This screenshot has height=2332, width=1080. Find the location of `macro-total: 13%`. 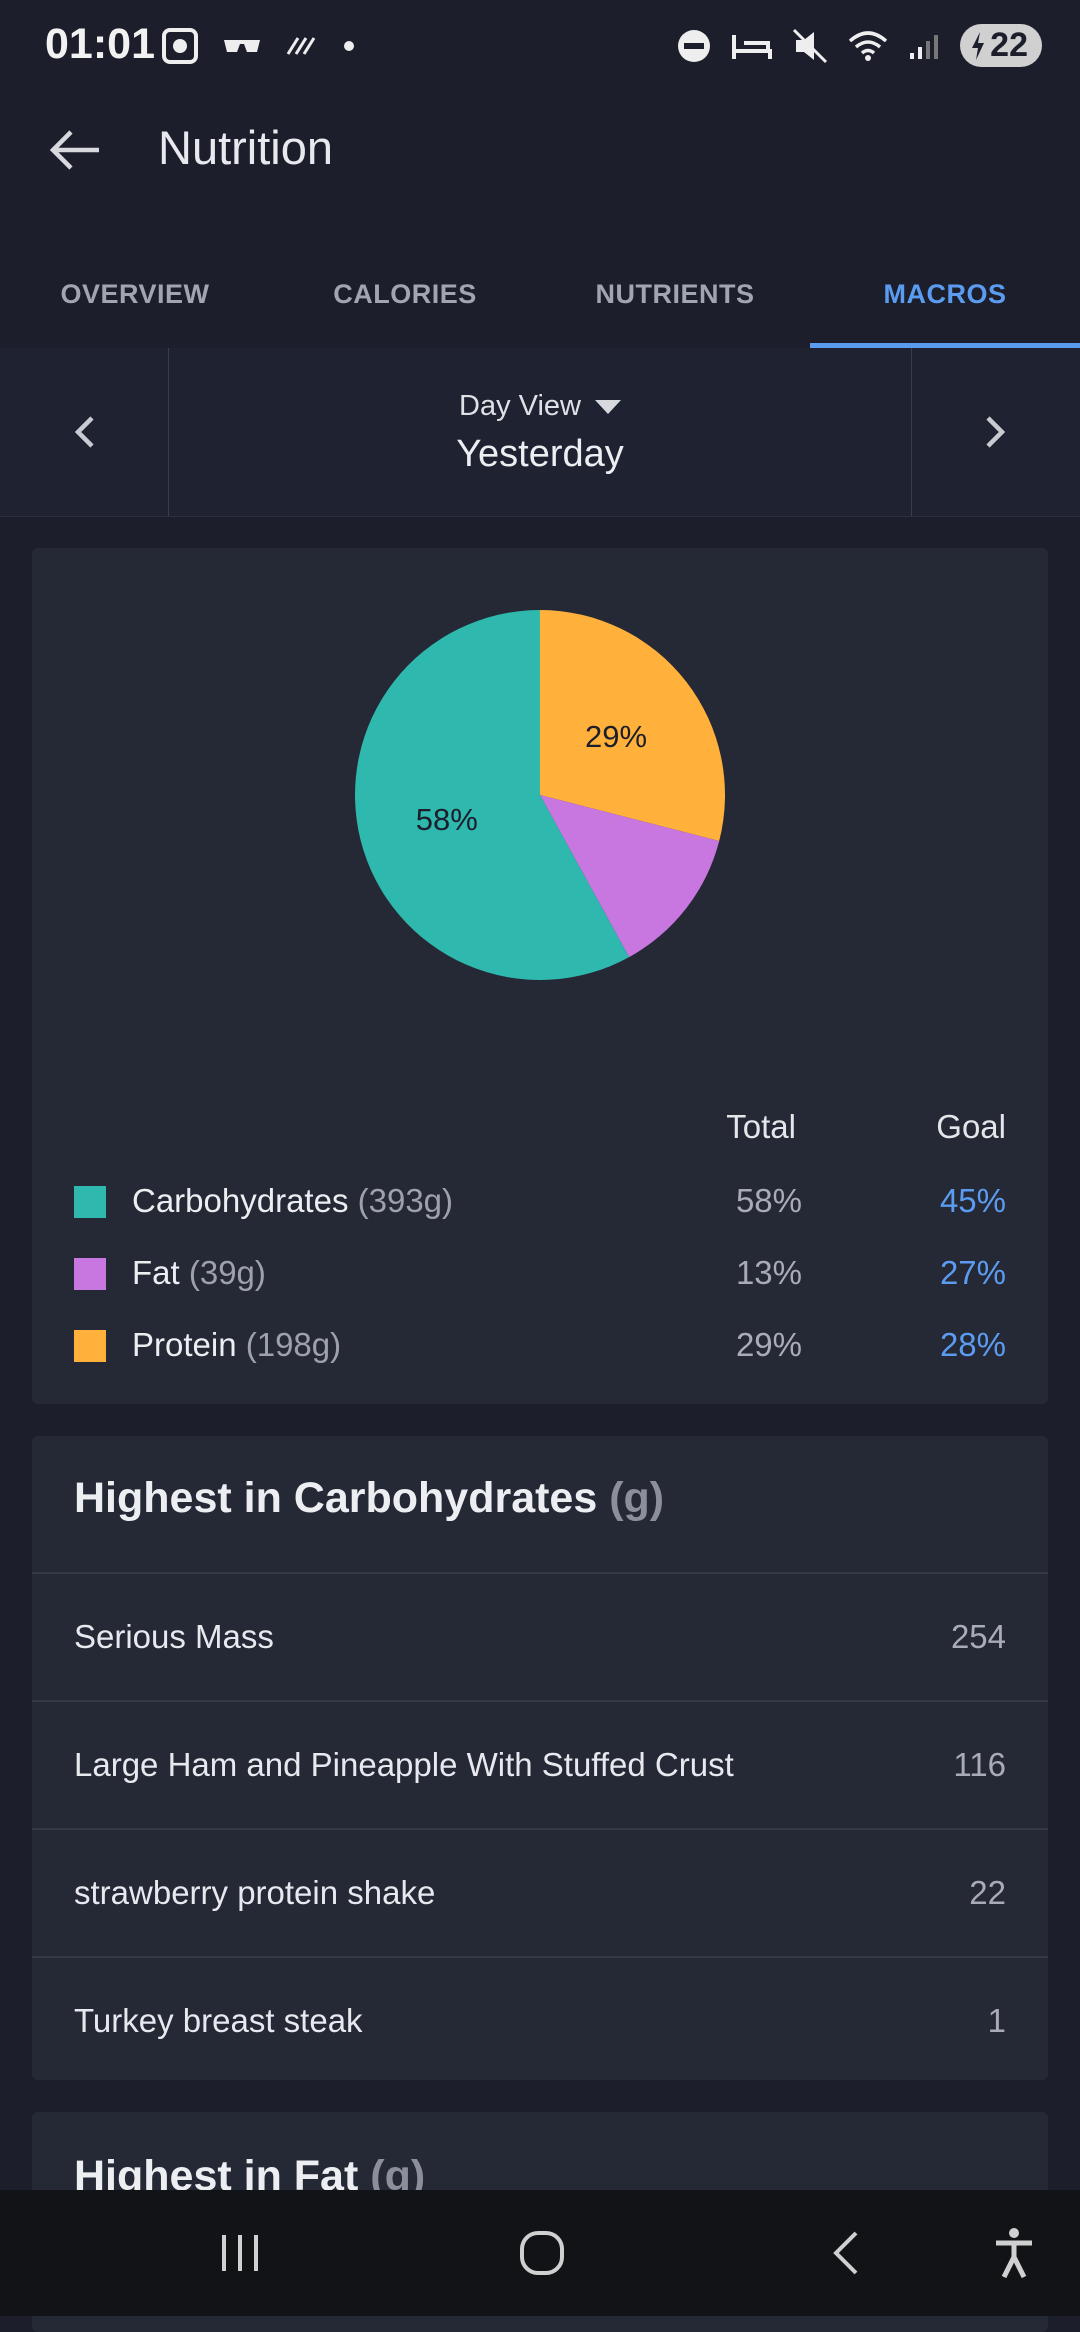

macro-total: 13% is located at coordinates (768, 1272).